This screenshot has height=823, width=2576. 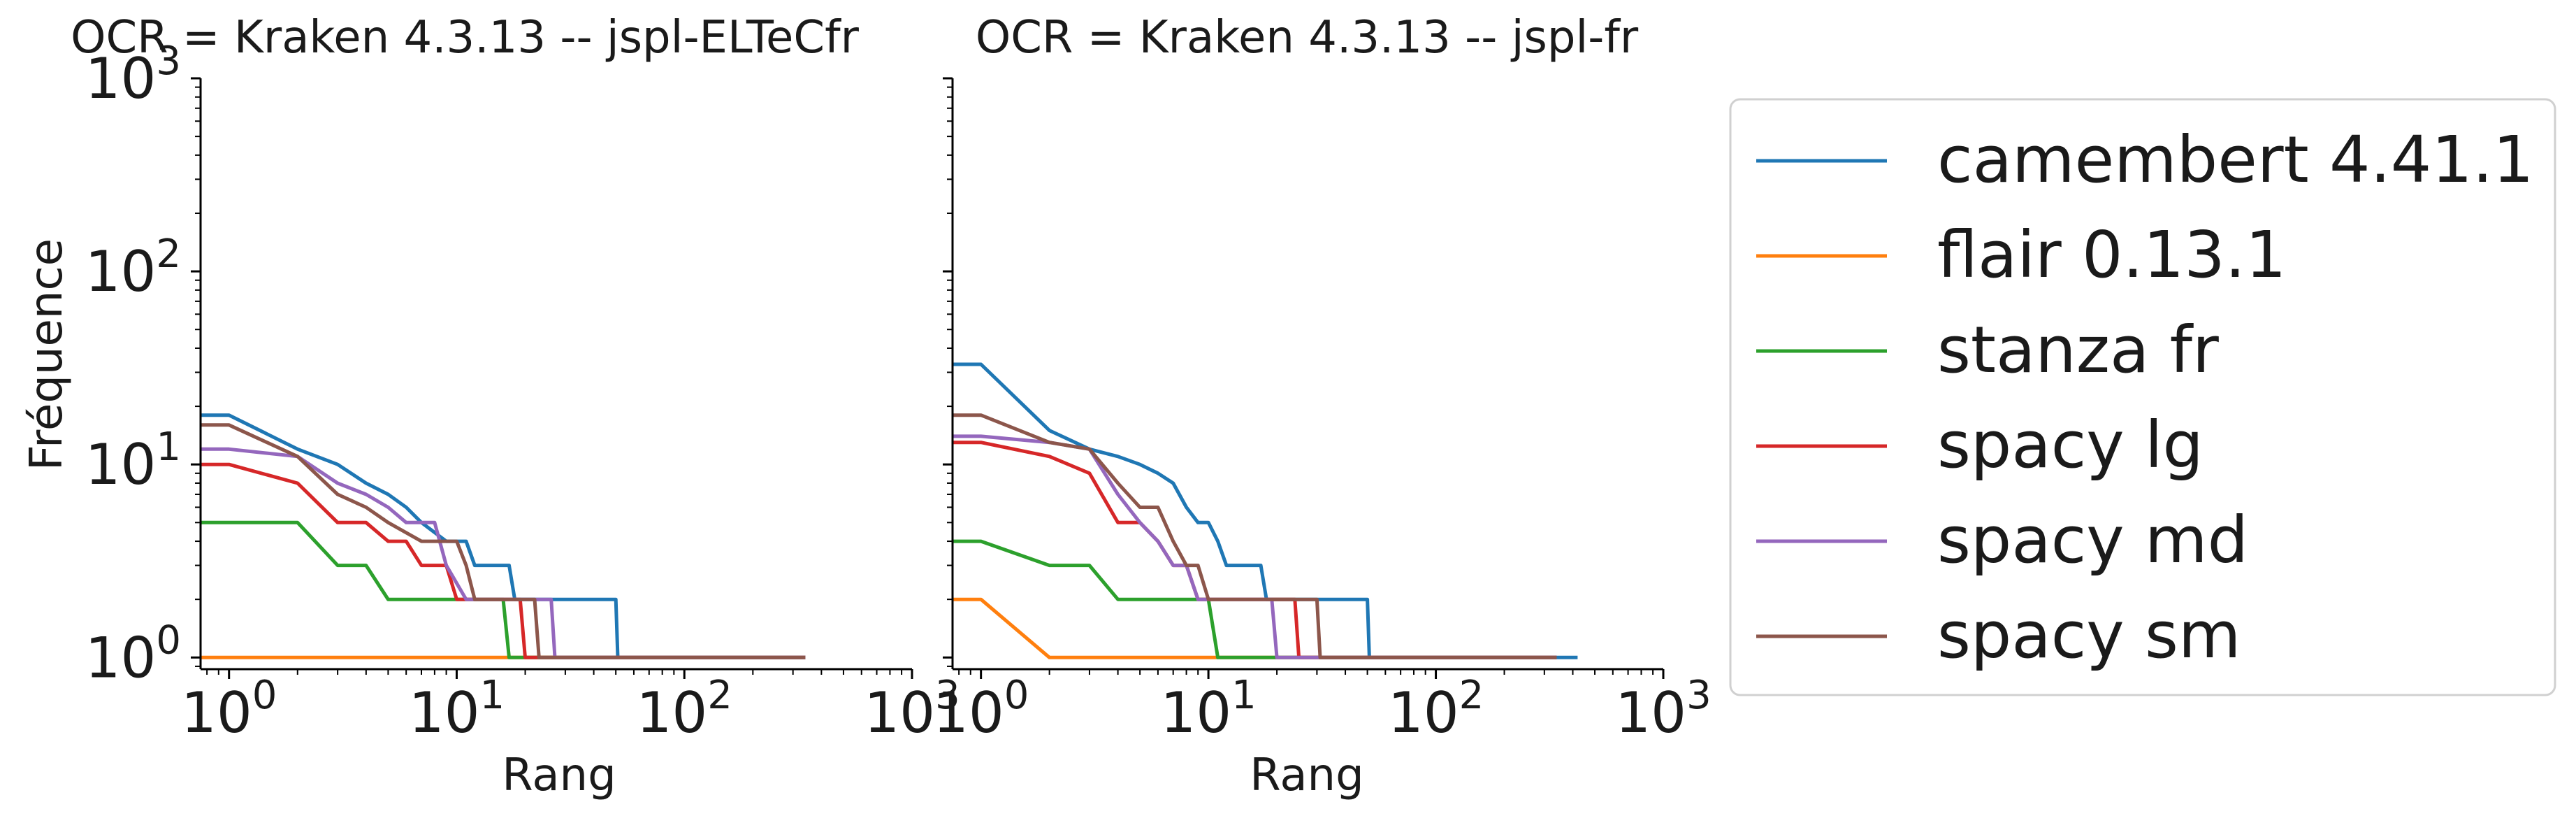 What do you see at coordinates (2078, 350) in the screenshot?
I see `legend-label: stanza fr` at bounding box center [2078, 350].